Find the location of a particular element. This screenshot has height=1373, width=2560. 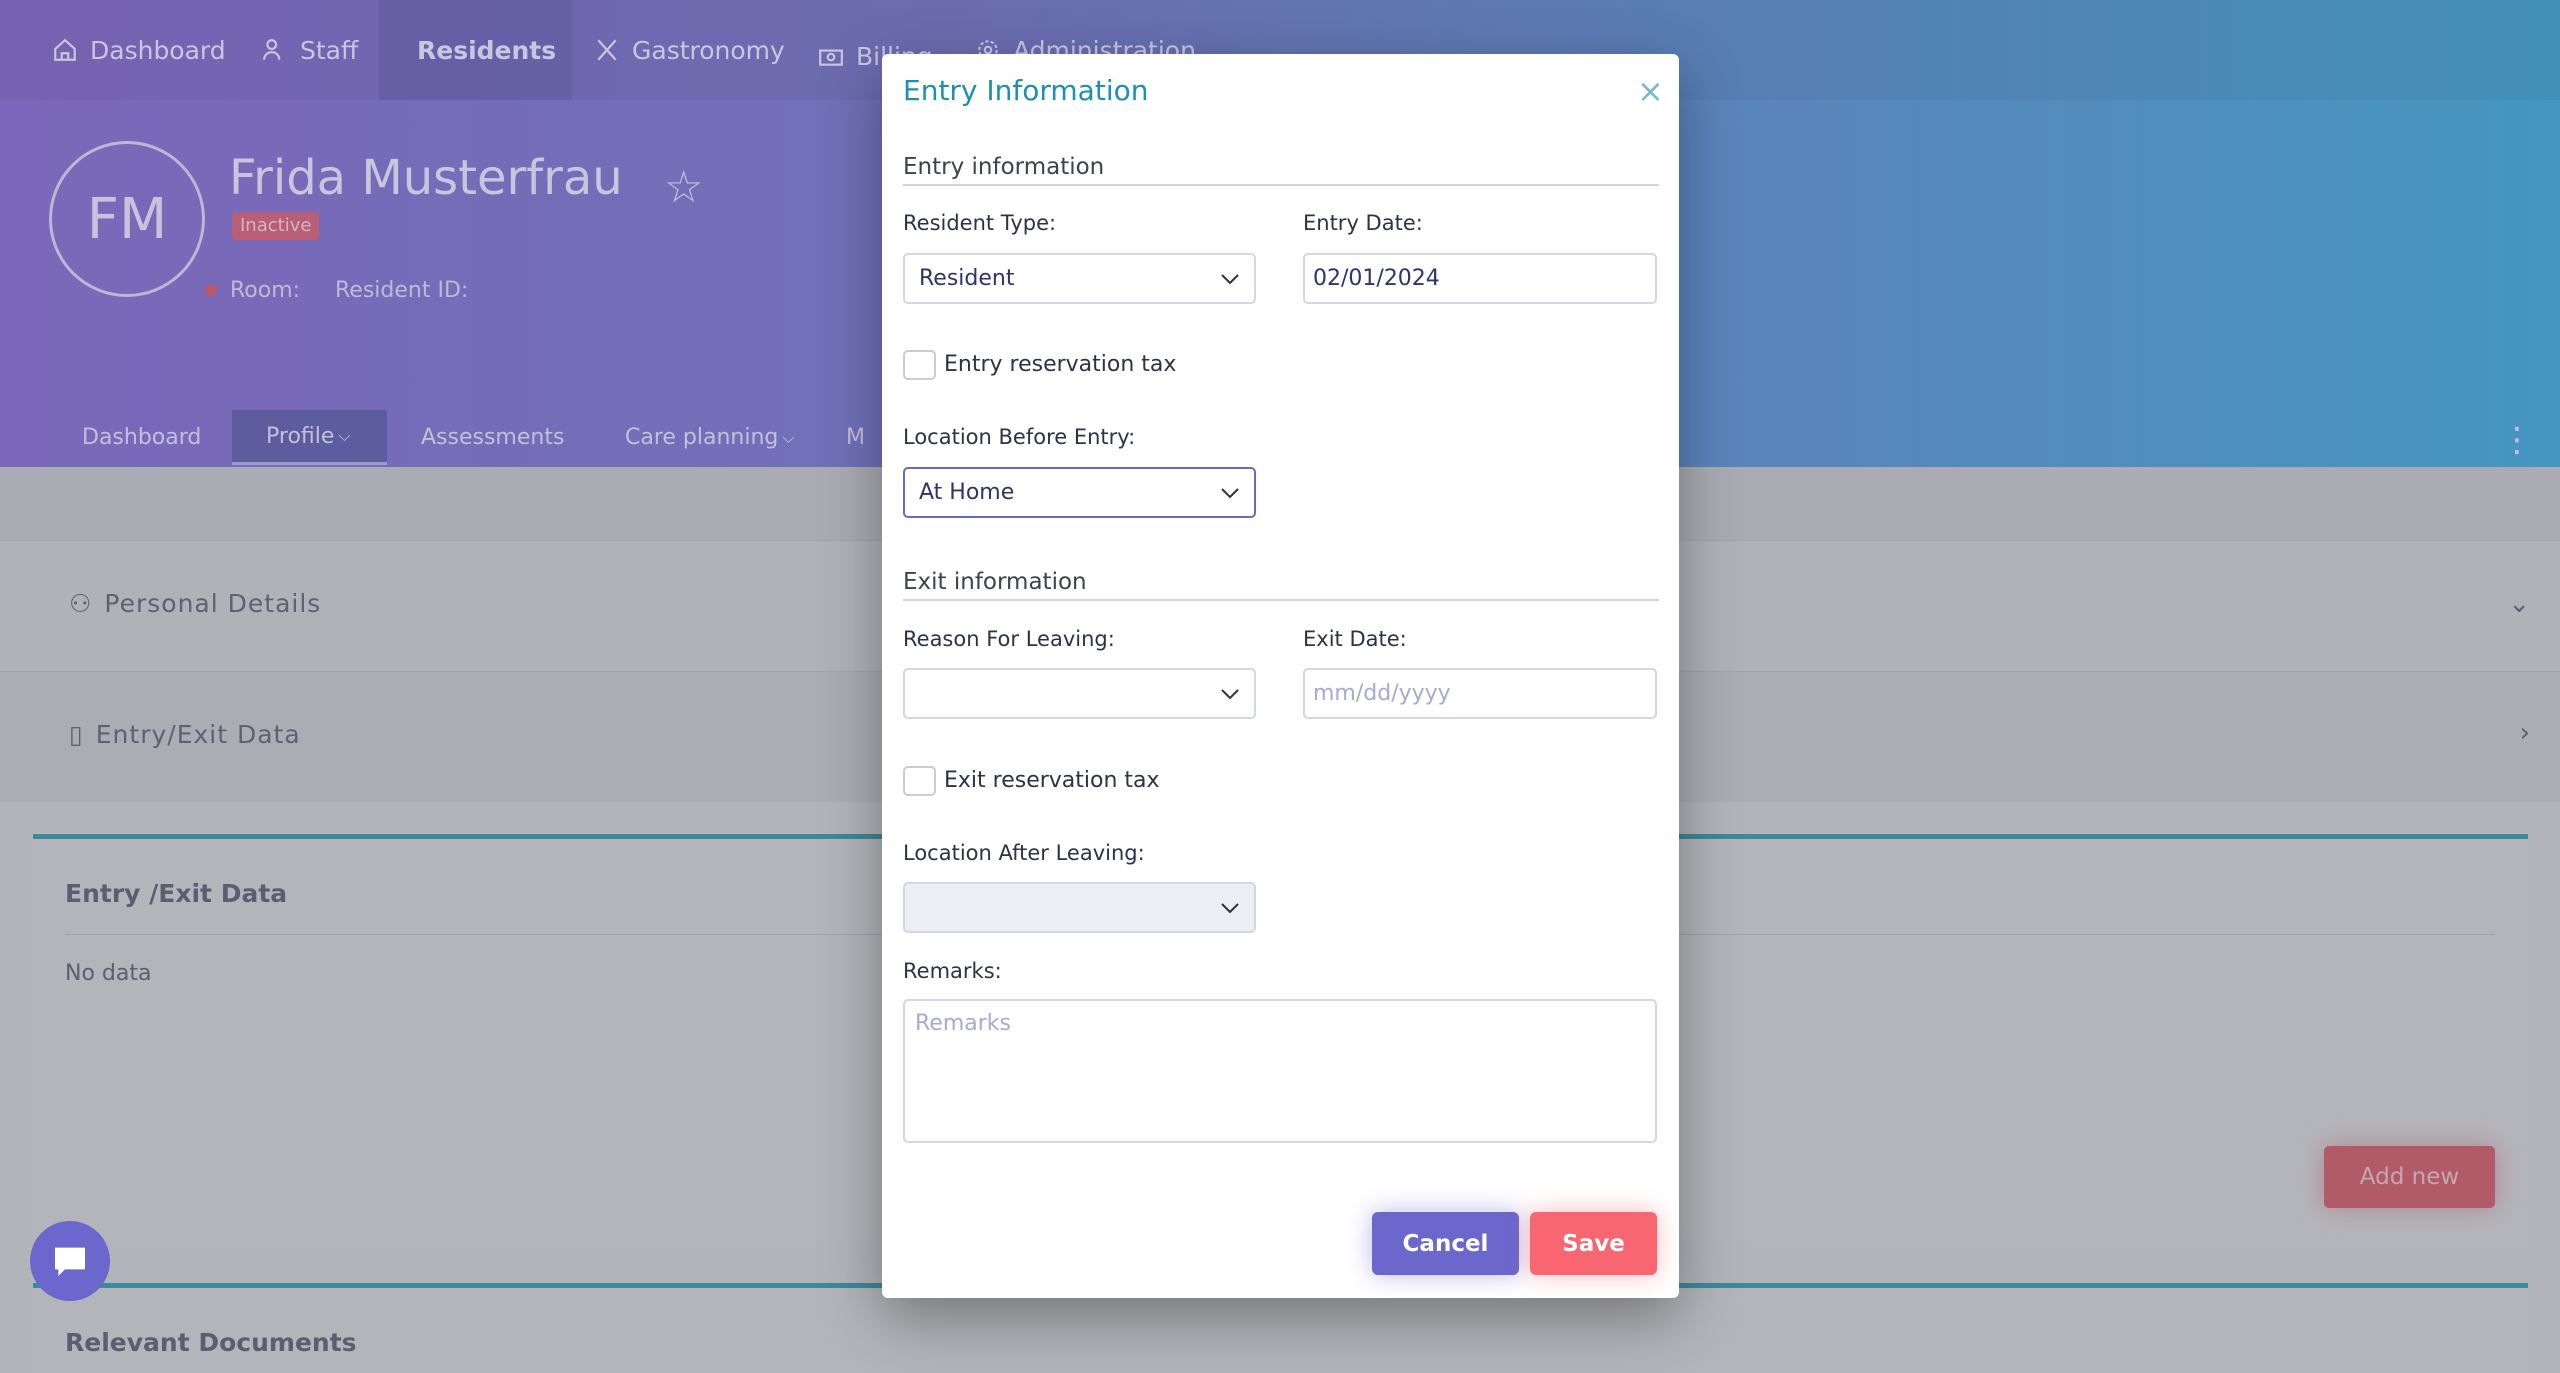

nav-gastronomy: Gastronomy is located at coordinates (689, 50).